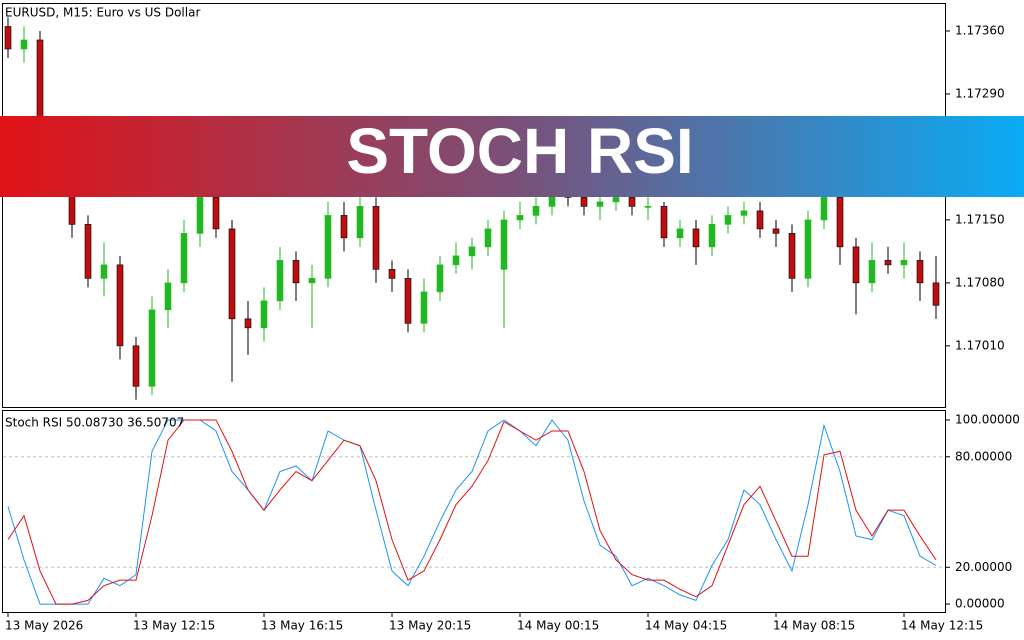 The height and width of the screenshot is (640, 1024). I want to click on y-tick-label: 1.17010, so click(980, 345).